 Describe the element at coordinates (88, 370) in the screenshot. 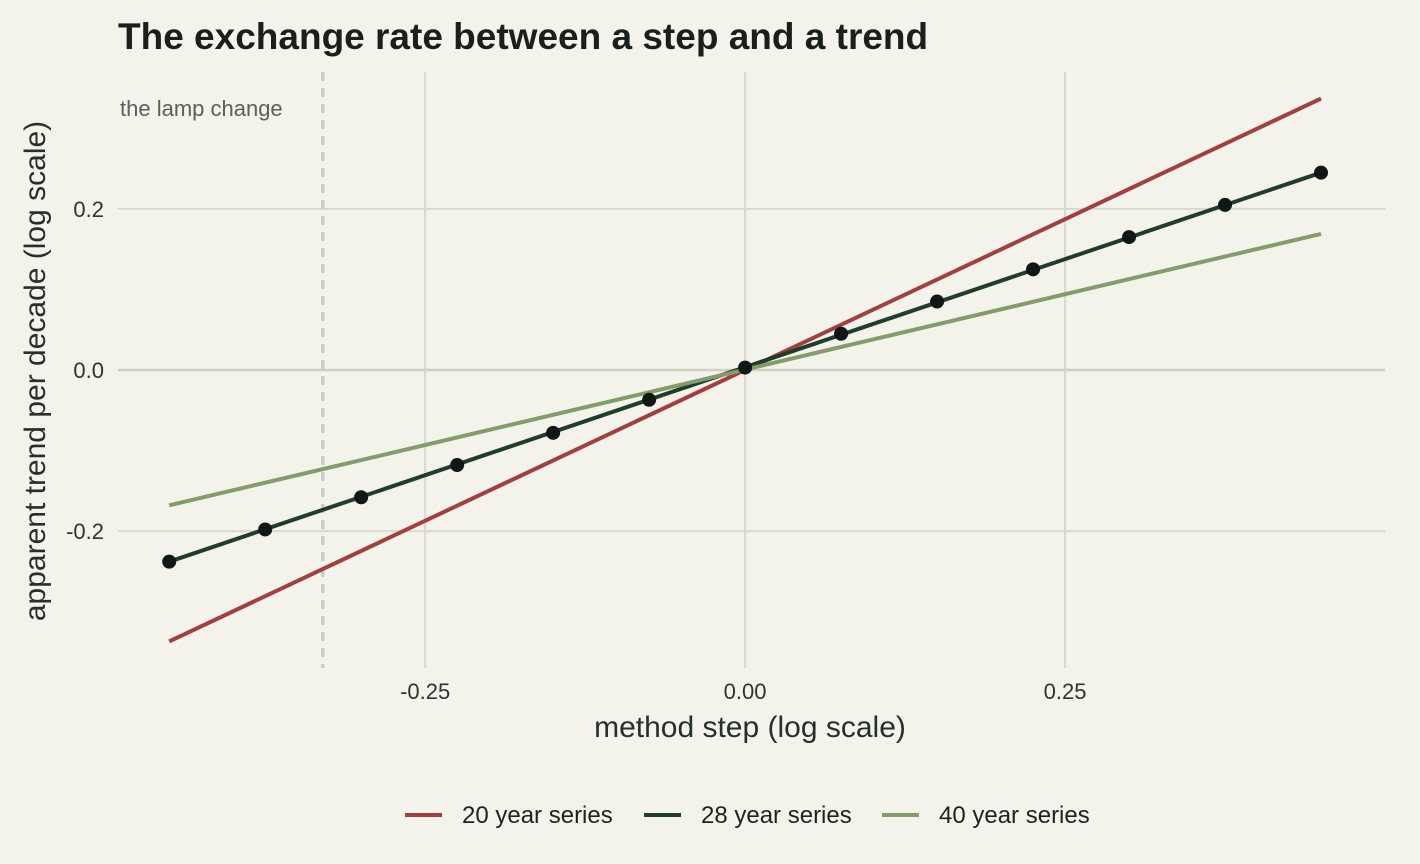

I see `y-tick-label-1: 0.0` at that location.